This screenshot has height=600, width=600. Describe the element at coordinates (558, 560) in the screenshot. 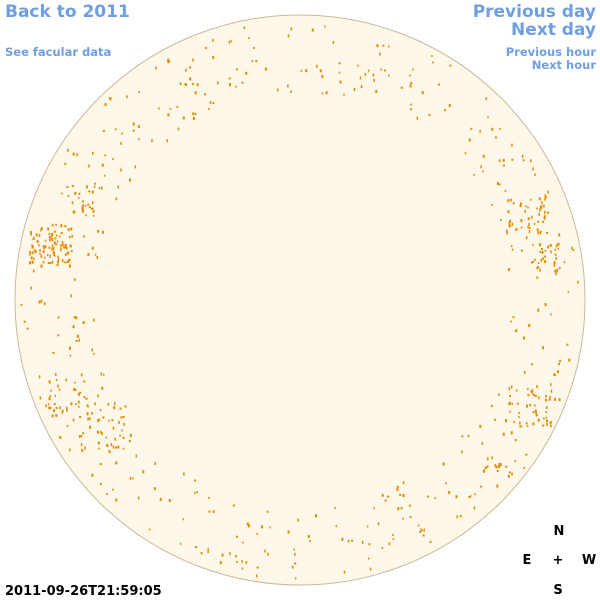

I see `compass-center: +` at that location.